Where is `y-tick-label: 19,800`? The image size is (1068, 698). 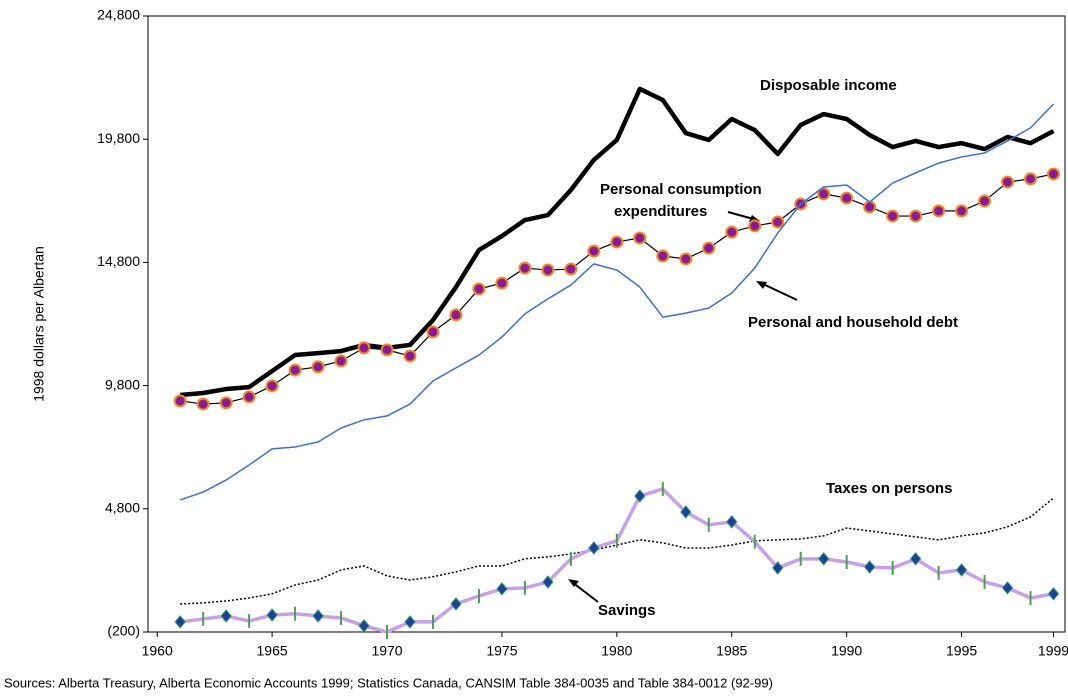 y-tick-label: 19,800 is located at coordinates (118, 138).